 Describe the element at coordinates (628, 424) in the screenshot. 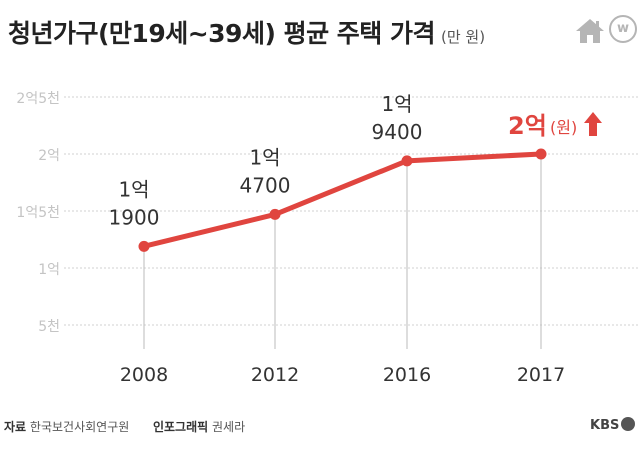

I see `kbs-logo-icon` at that location.